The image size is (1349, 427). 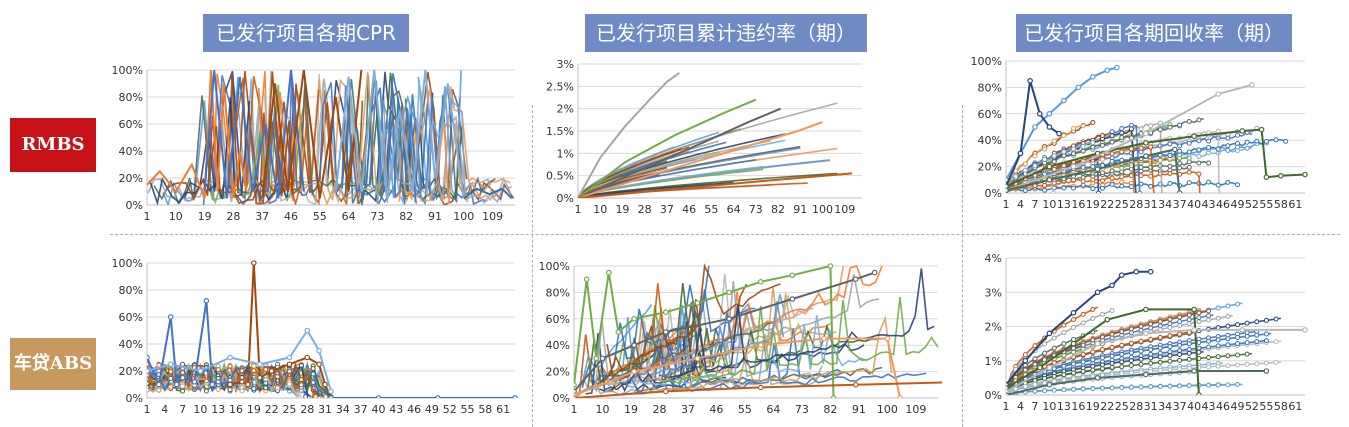 What do you see at coordinates (1180, 406) in the screenshot?
I see `x-tick-label: 37` at bounding box center [1180, 406].